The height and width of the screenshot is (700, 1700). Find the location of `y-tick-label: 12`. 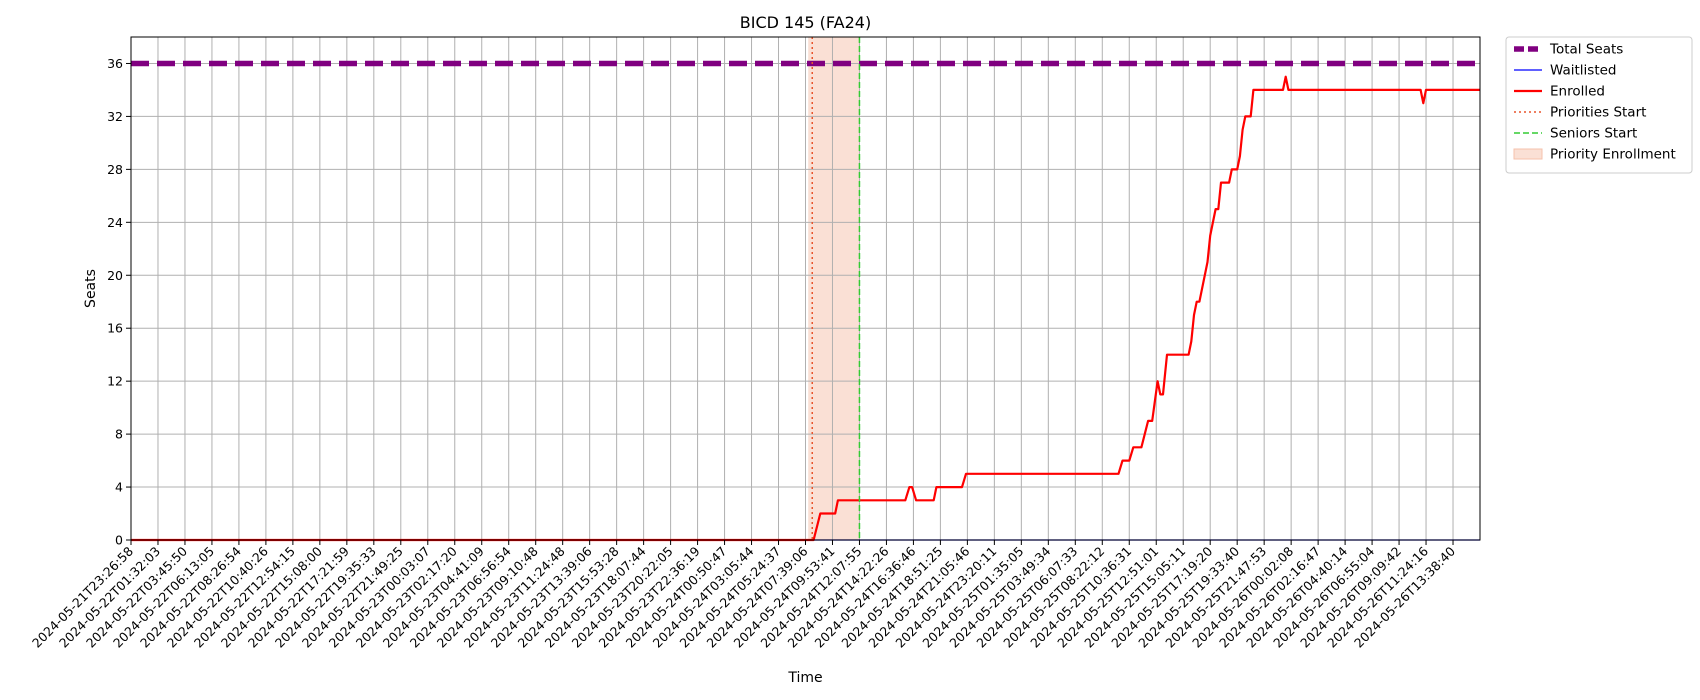

y-tick-label: 12 is located at coordinates (115, 381).